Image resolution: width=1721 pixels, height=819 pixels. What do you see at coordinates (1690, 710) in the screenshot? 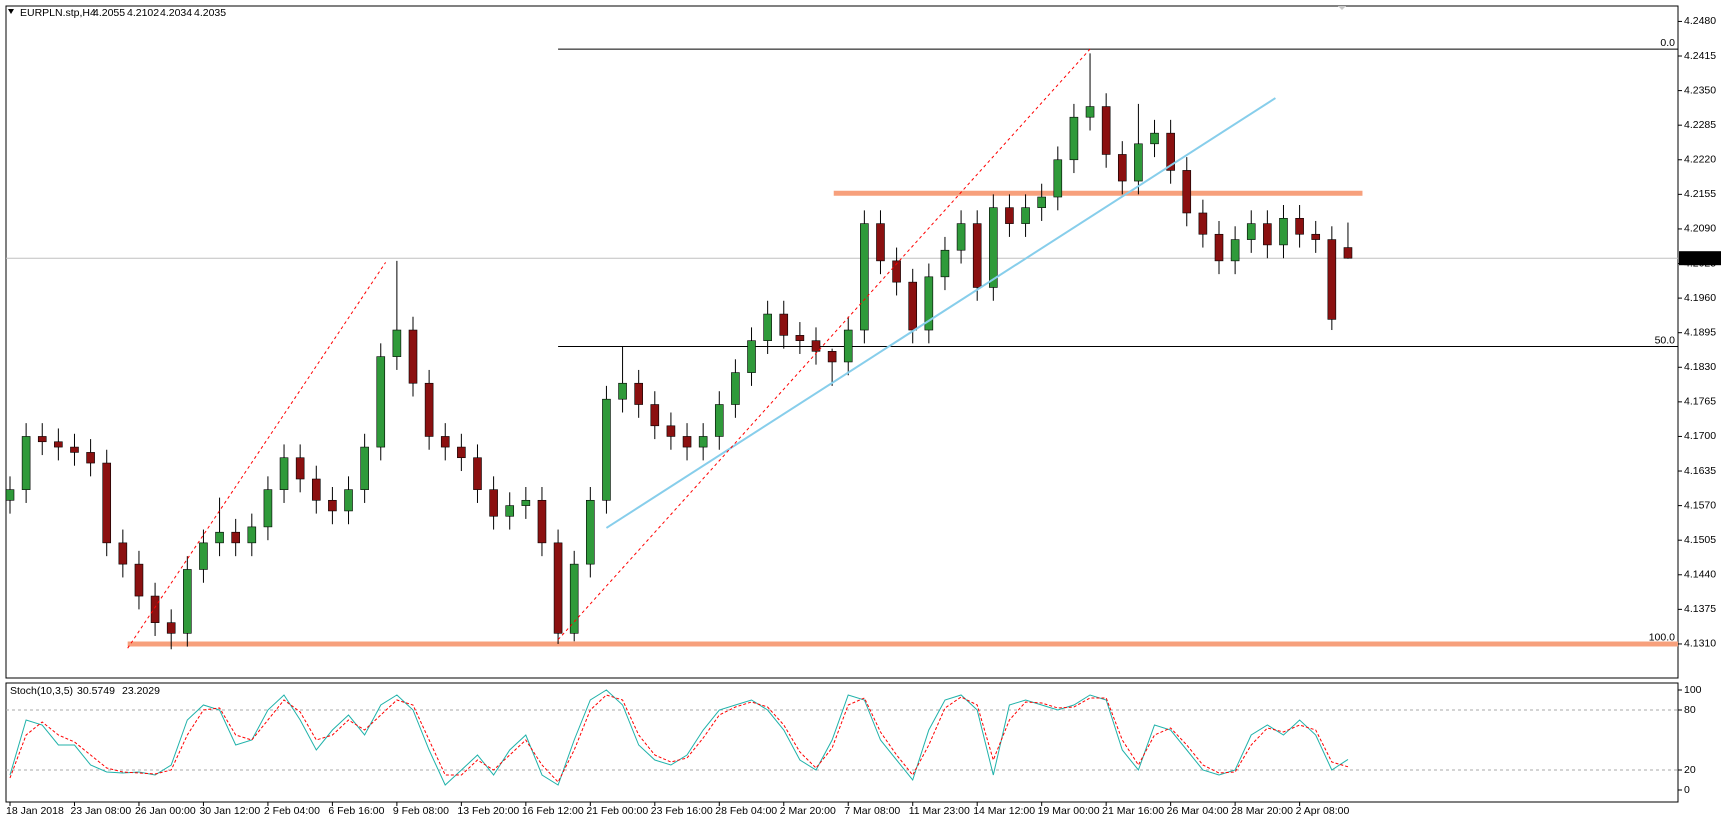
I see `y-tick-label: 80` at bounding box center [1690, 710].